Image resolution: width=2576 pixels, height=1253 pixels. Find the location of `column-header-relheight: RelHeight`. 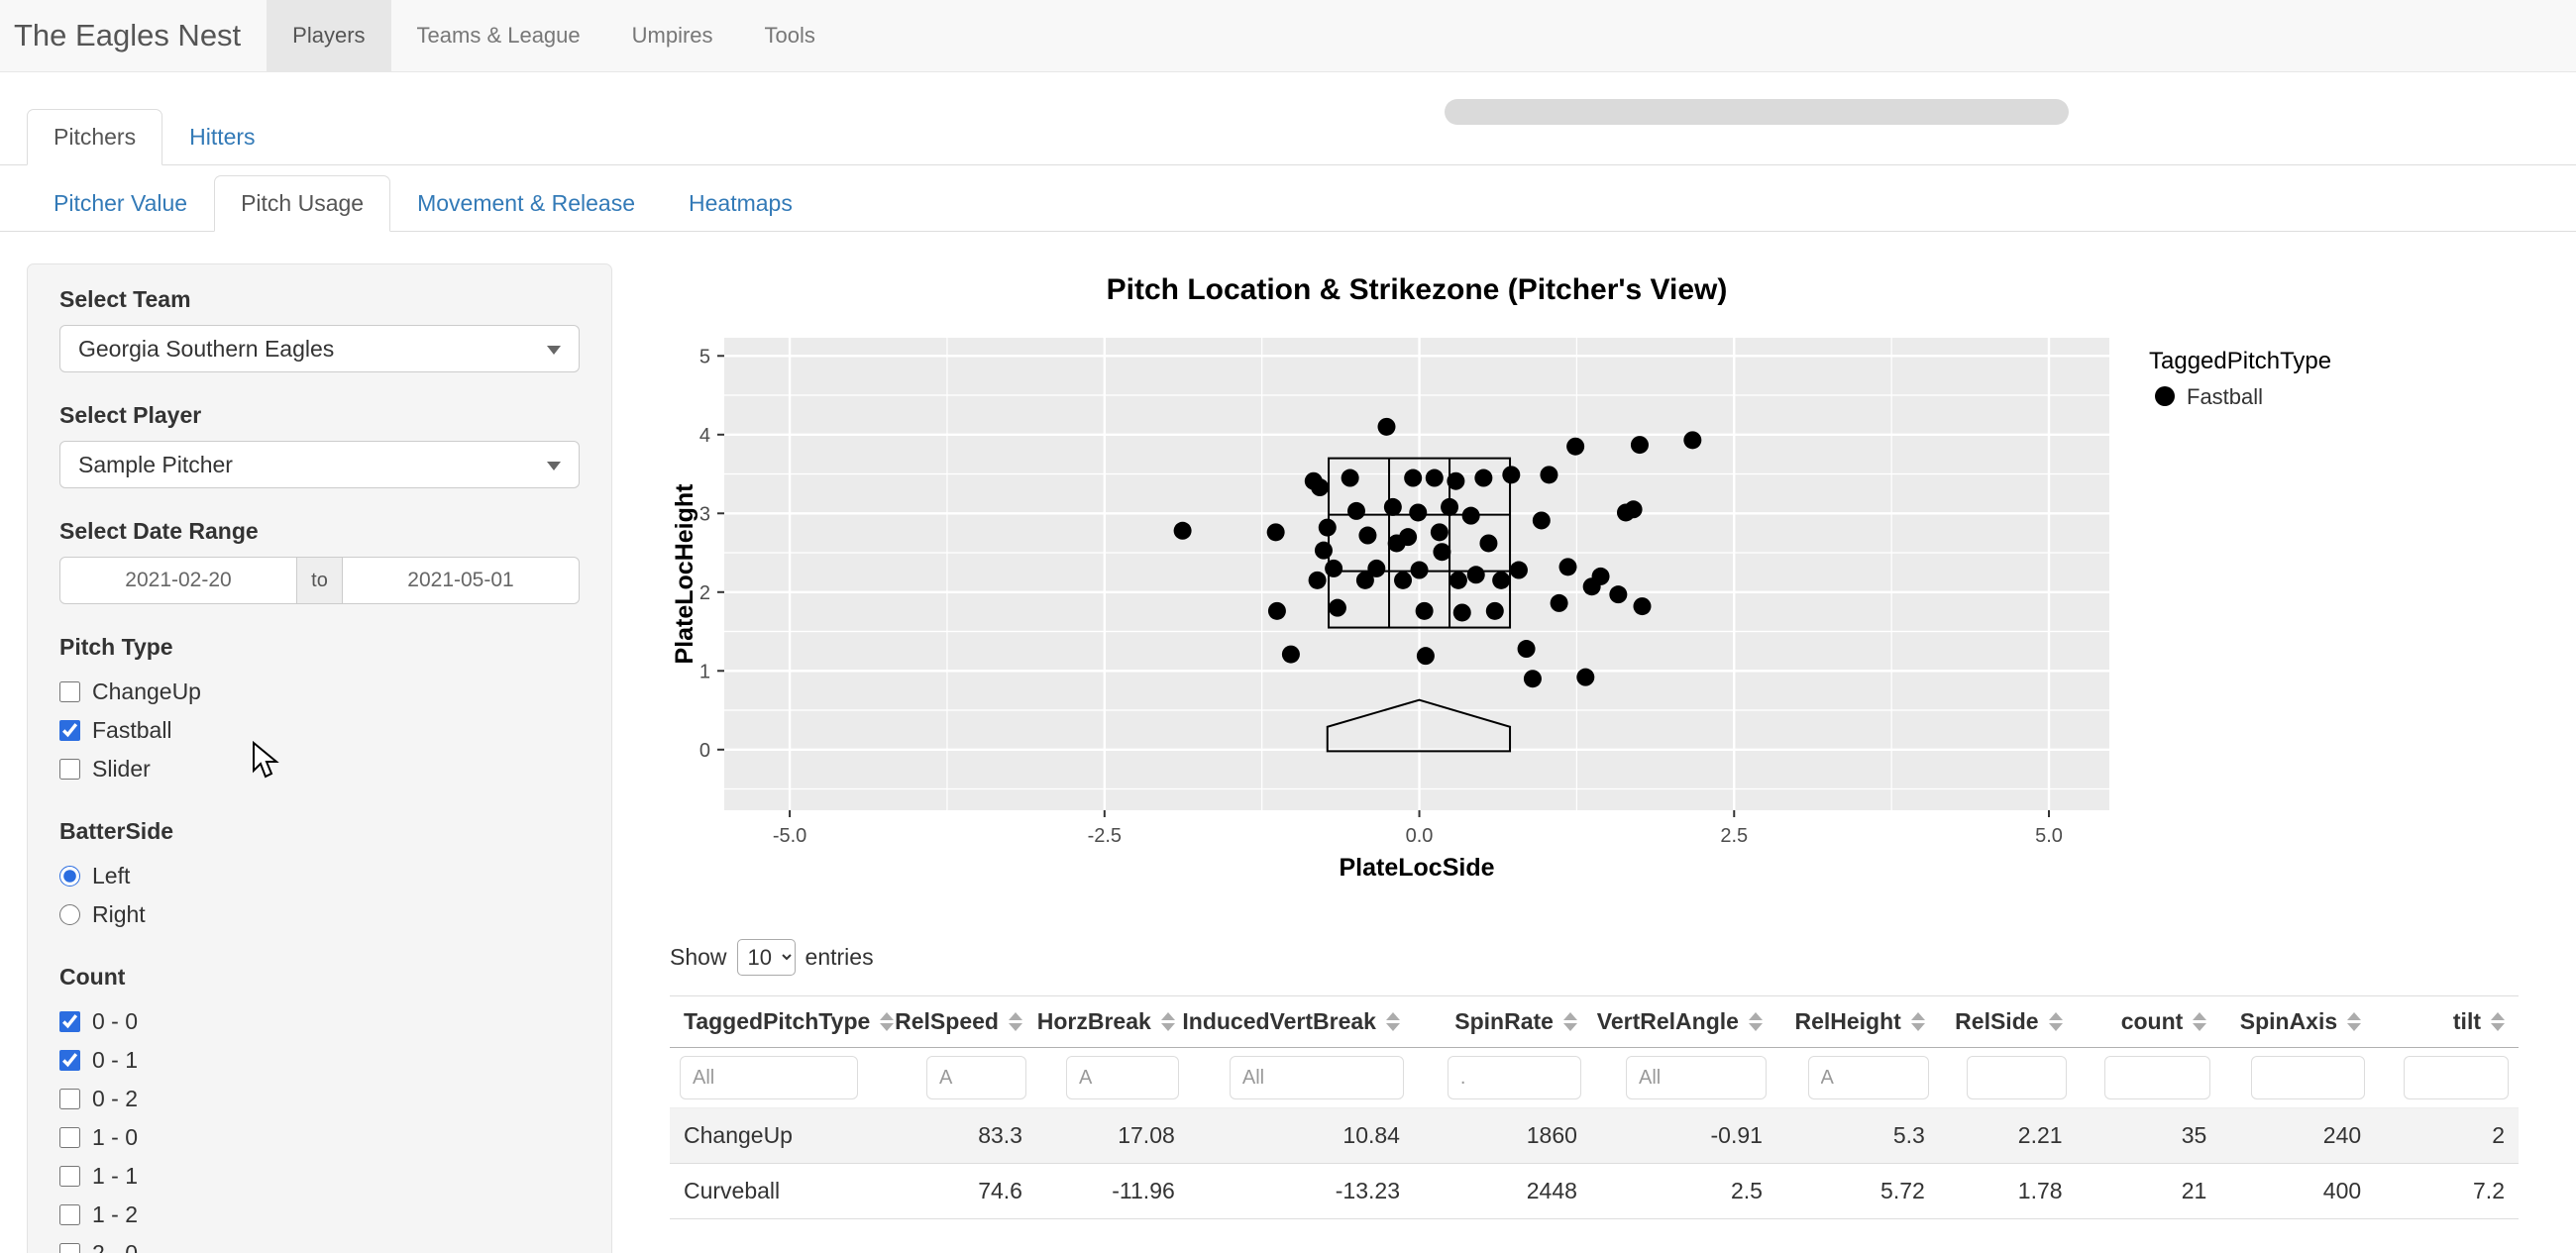

column-header-relheight: RelHeight is located at coordinates (1857, 1022).